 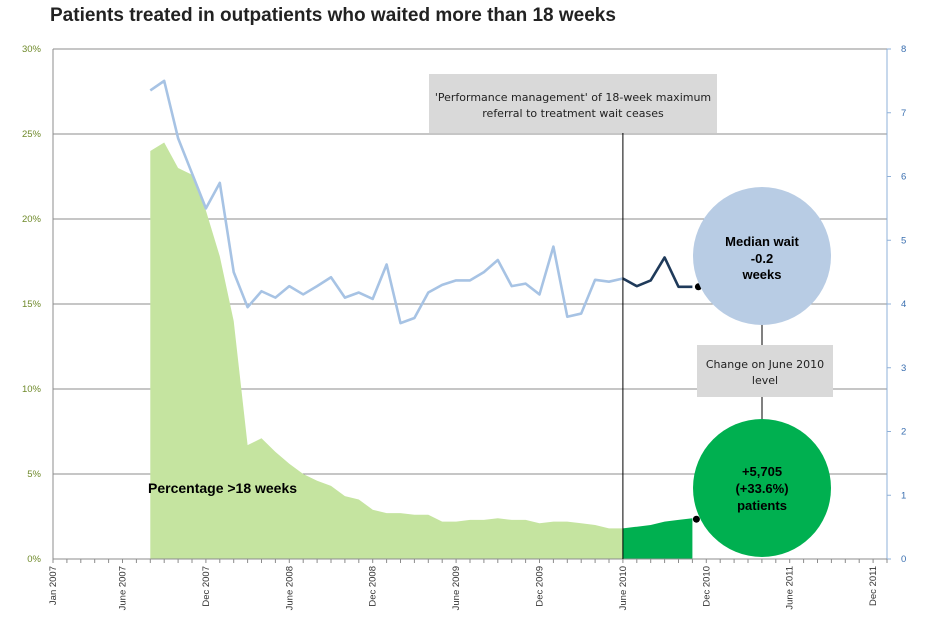 What do you see at coordinates (222, 488) in the screenshot?
I see `area-series-label: Percentage >18 weeks` at bounding box center [222, 488].